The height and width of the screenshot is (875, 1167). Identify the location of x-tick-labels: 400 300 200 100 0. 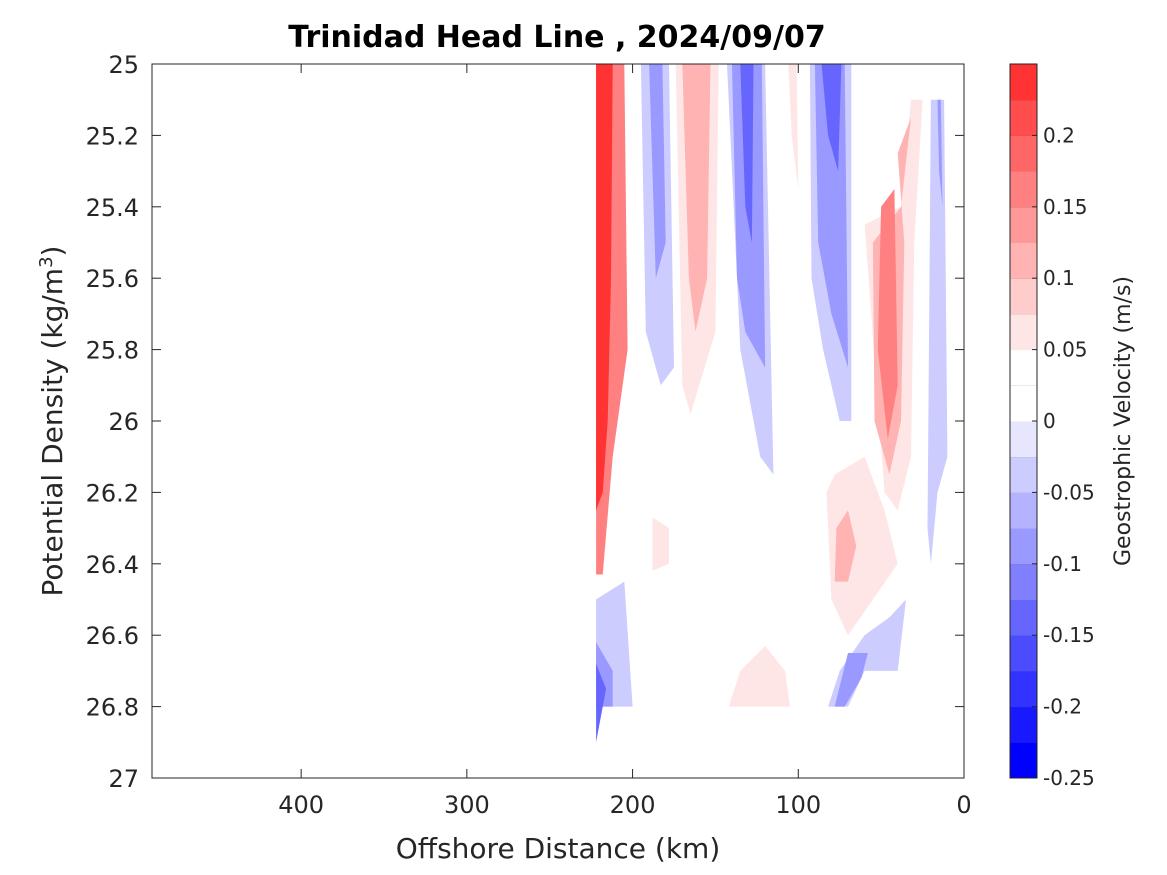
(624, 805).